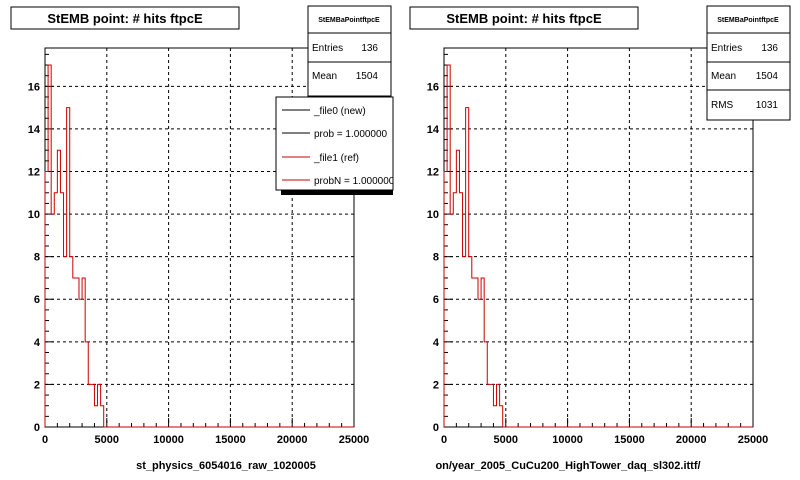 Image resolution: width=800 pixels, height=480 pixels. What do you see at coordinates (349, 20) in the screenshot?
I see `left-stats-name: StEMBaPointftpcE` at bounding box center [349, 20].